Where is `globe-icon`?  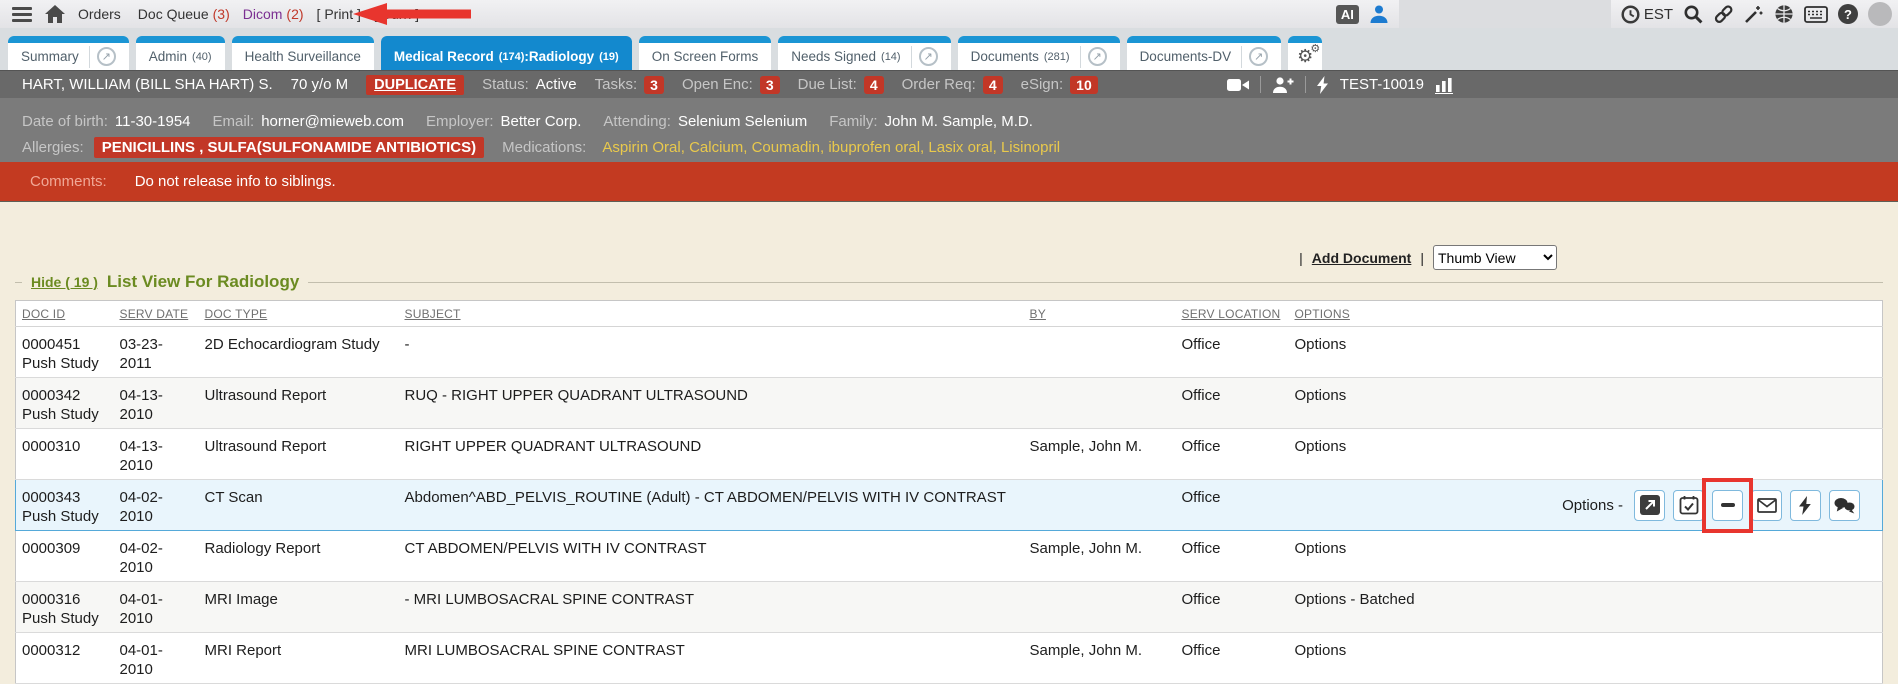
globe-icon is located at coordinates (1784, 14).